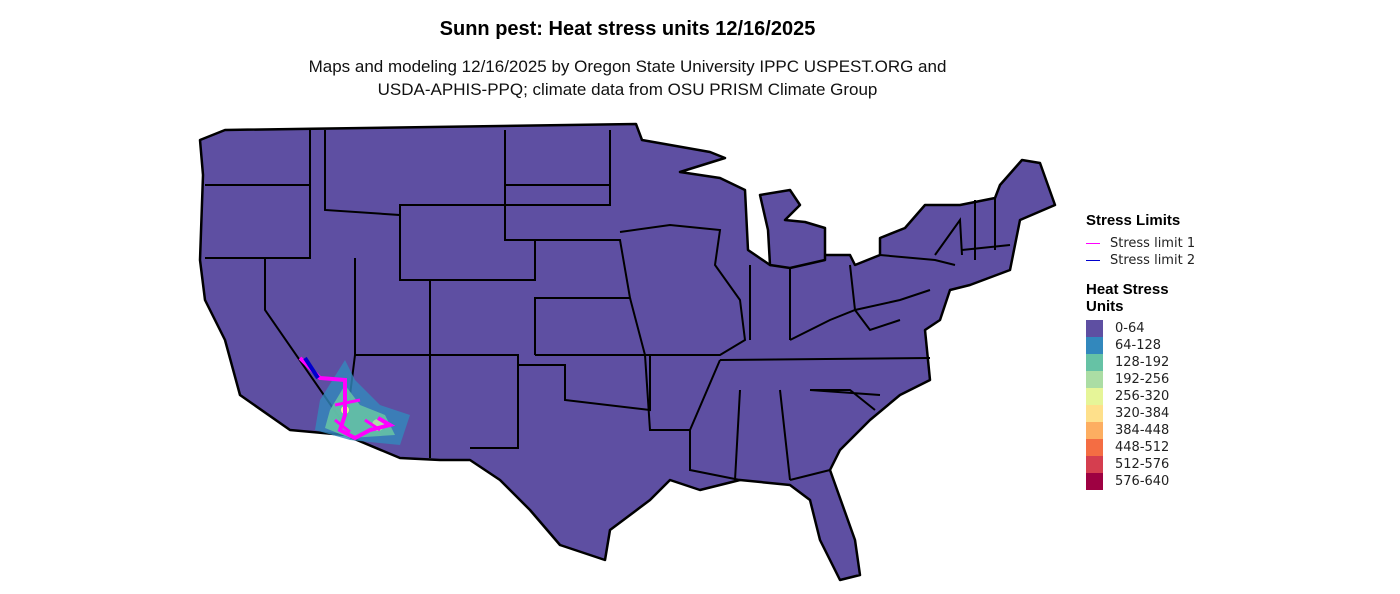 This screenshot has height=594, width=1400. I want to click on legend-heat-item: 320-384, so click(1140, 413).